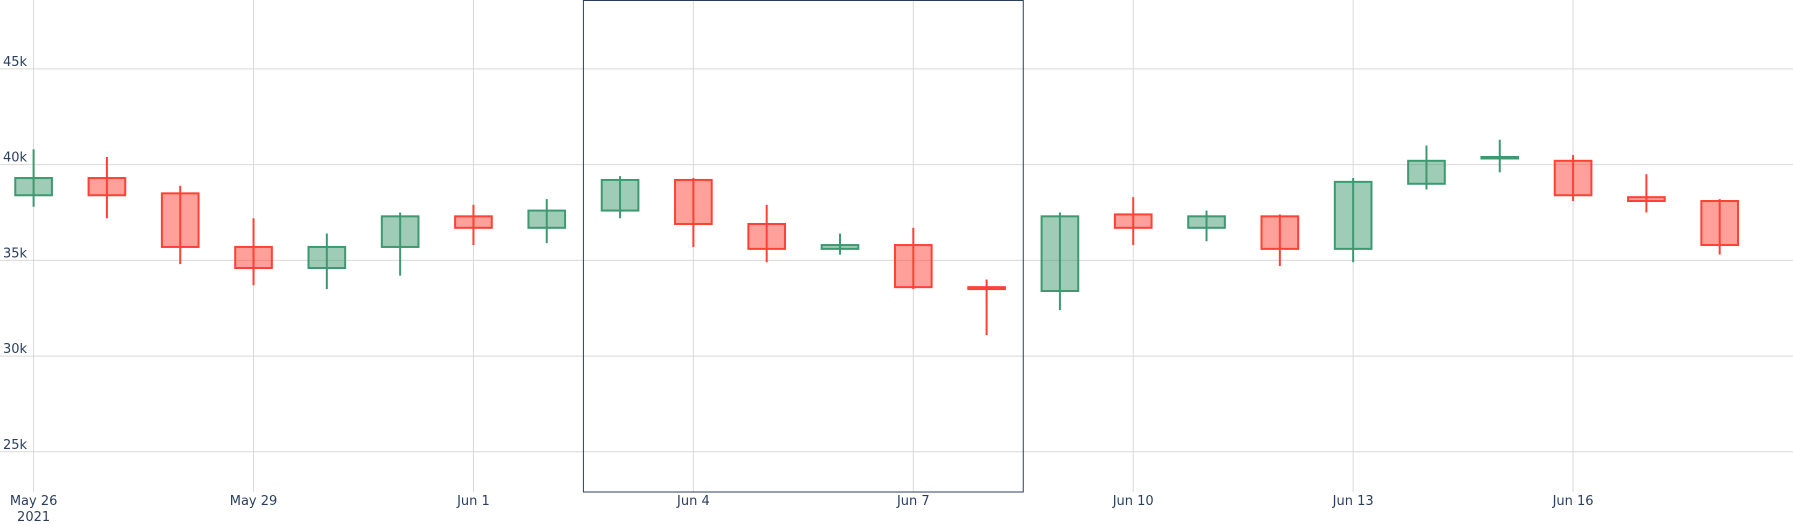 This screenshot has height=525, width=1793. I want to click on x-tick-label: Jun 13, so click(1353, 501).